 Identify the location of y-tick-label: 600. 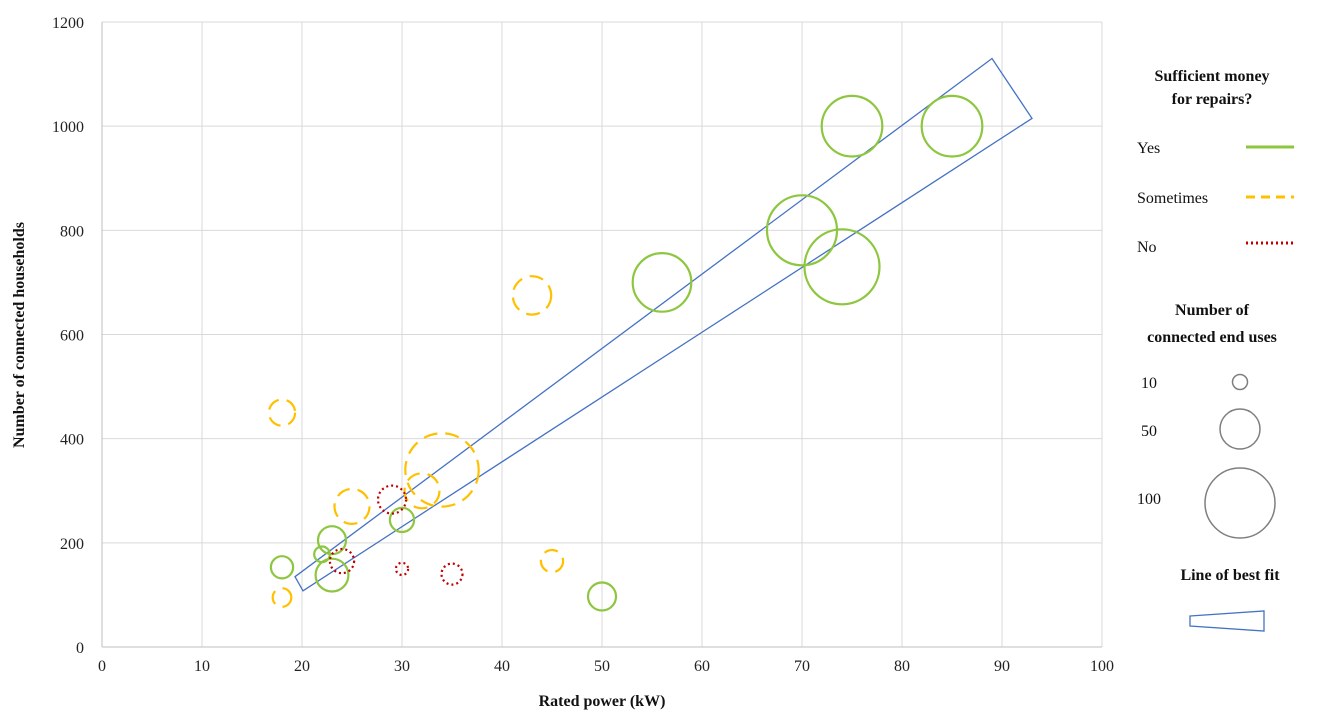
(72, 336).